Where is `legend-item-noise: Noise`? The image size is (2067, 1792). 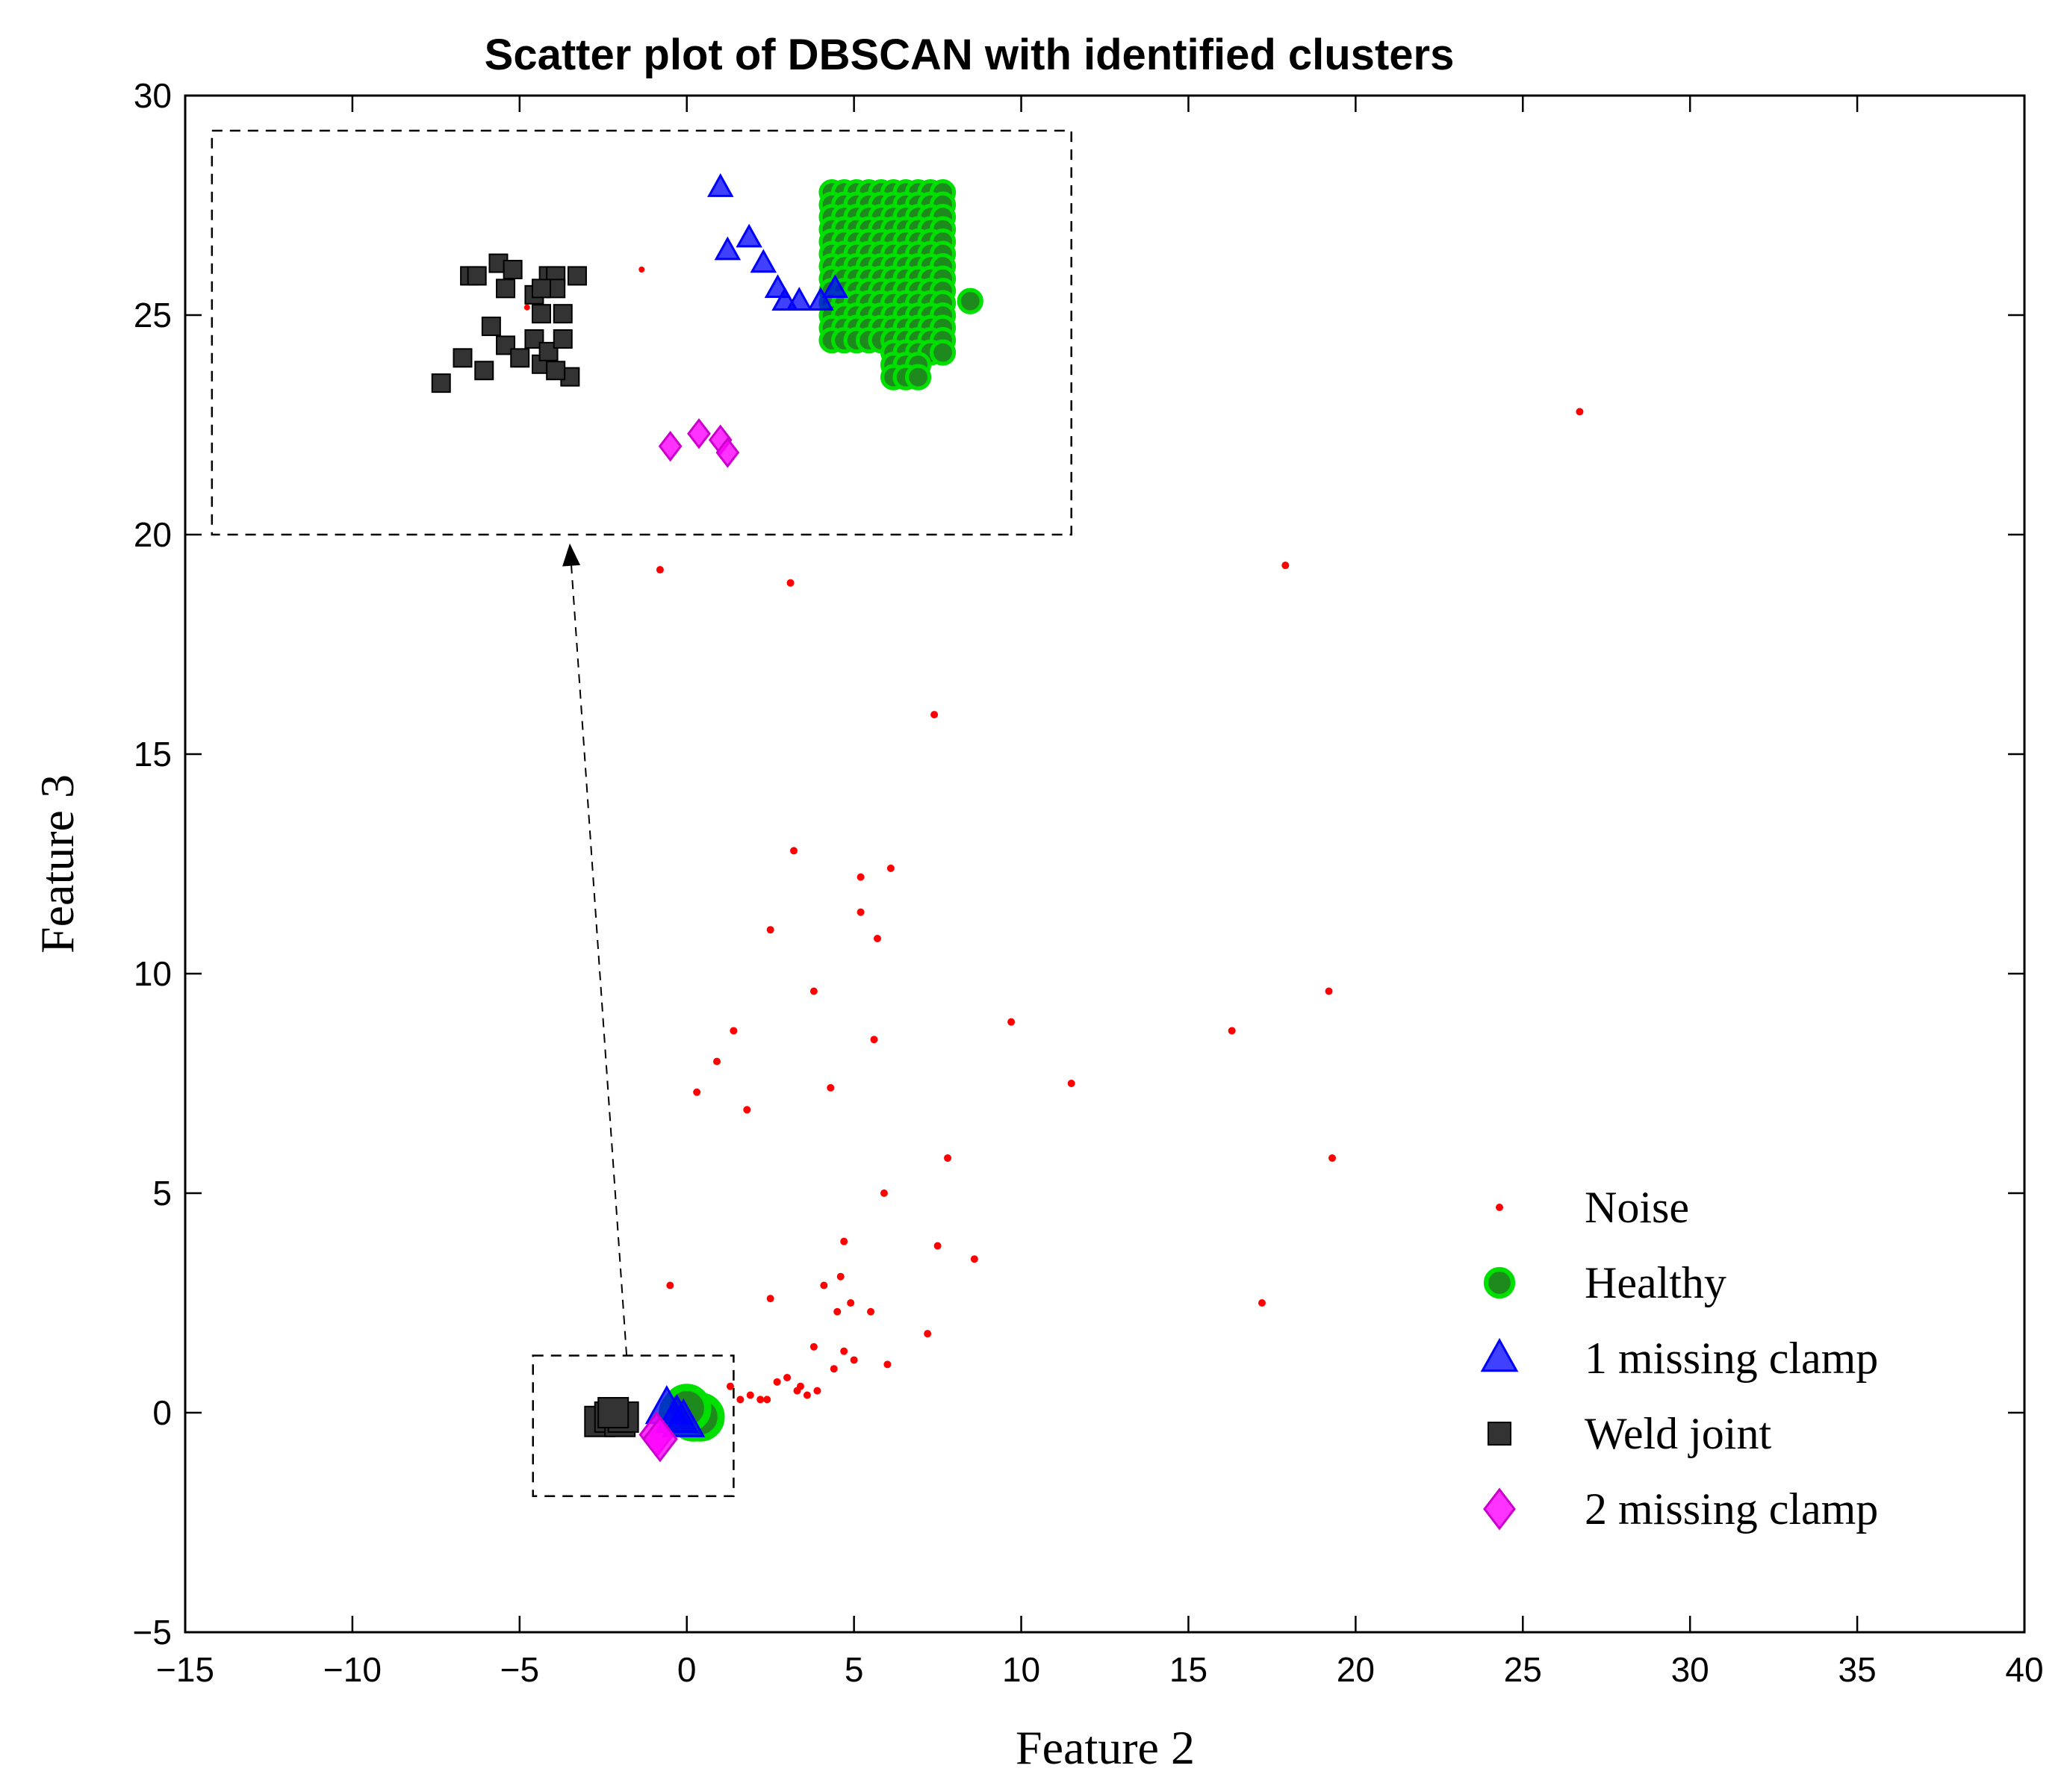
legend-item-noise: Noise is located at coordinates (1592, 1207).